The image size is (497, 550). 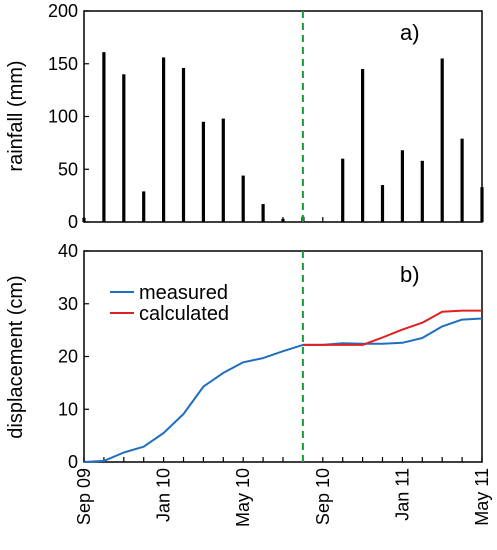 I want to click on panel-a-label: a), so click(x=410, y=32).